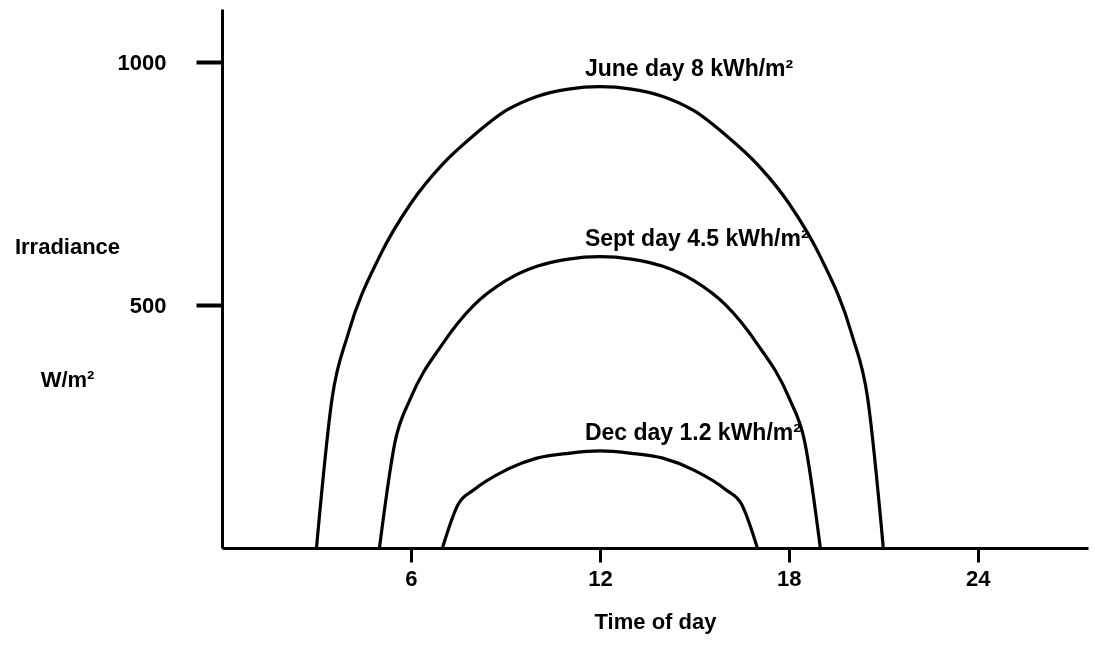  I want to click on y-tick-label: 1000, so click(142, 62).